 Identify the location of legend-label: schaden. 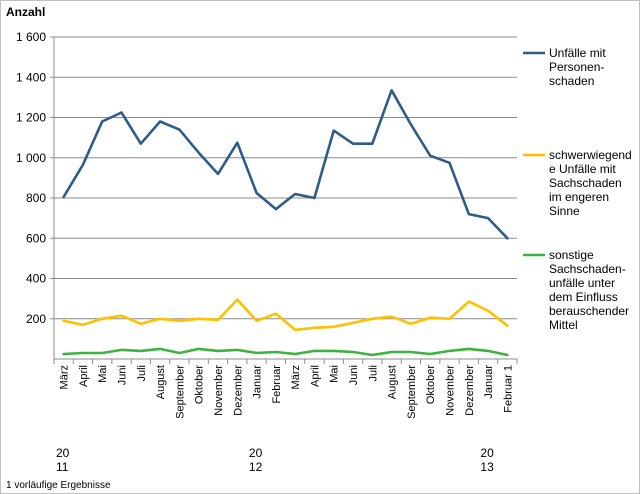
(571, 81).